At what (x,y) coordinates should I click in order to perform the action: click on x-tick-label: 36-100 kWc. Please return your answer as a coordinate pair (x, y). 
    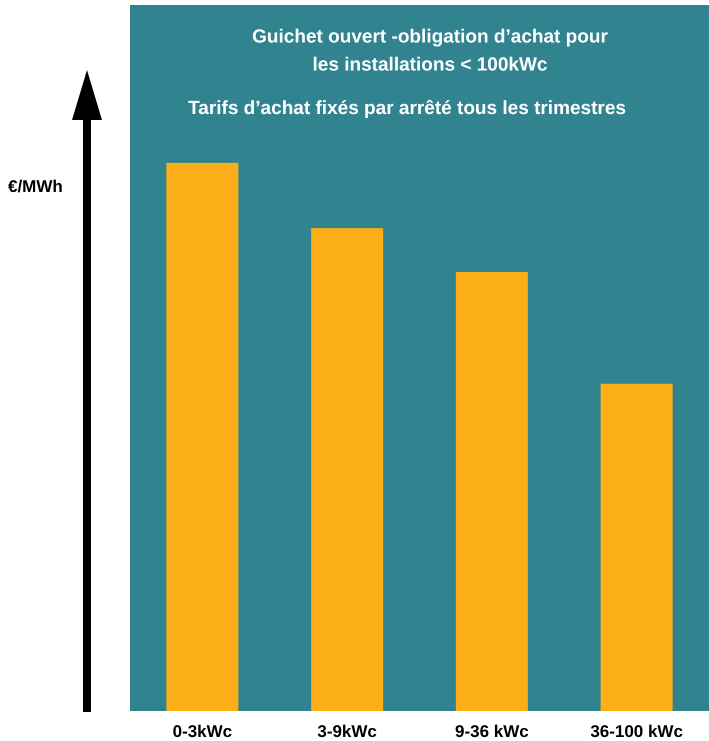
    Looking at the image, I should click on (636, 731).